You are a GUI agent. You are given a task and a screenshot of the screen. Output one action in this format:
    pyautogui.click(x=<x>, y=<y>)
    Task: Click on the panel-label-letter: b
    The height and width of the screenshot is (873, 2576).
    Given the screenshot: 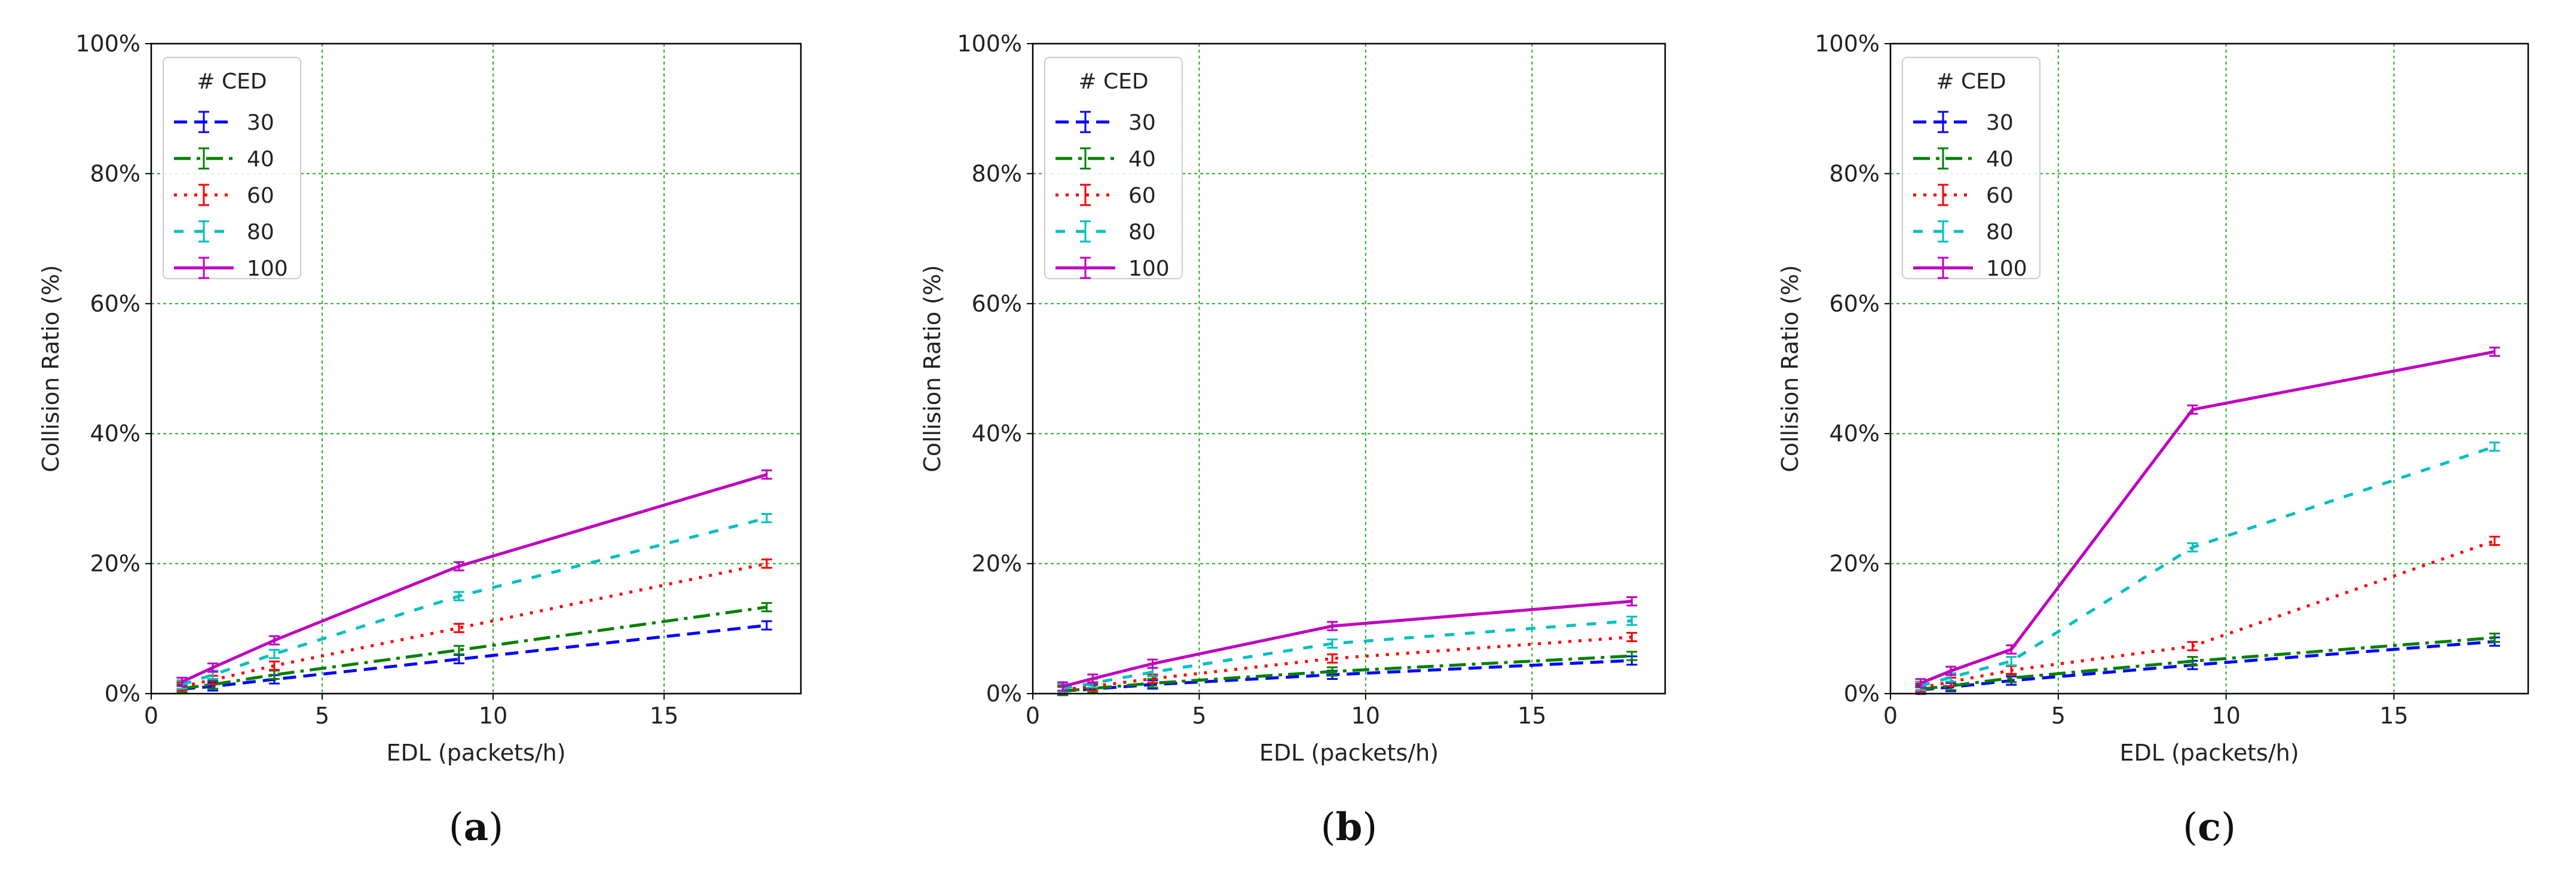 What is the action you would take?
    pyautogui.click(x=1349, y=827)
    